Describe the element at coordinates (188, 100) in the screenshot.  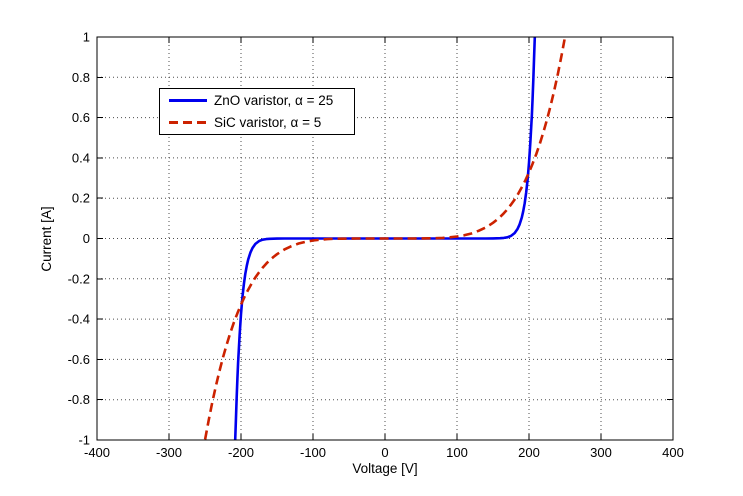
I see `legend-line-sample-zno` at that location.